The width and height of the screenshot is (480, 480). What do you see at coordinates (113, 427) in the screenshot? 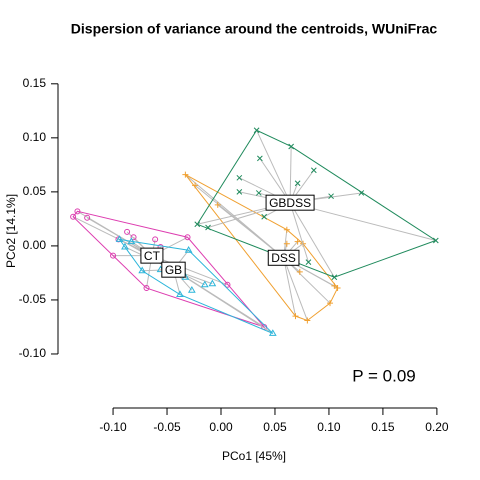
I see `x-tick-label: -0.10` at bounding box center [113, 427].